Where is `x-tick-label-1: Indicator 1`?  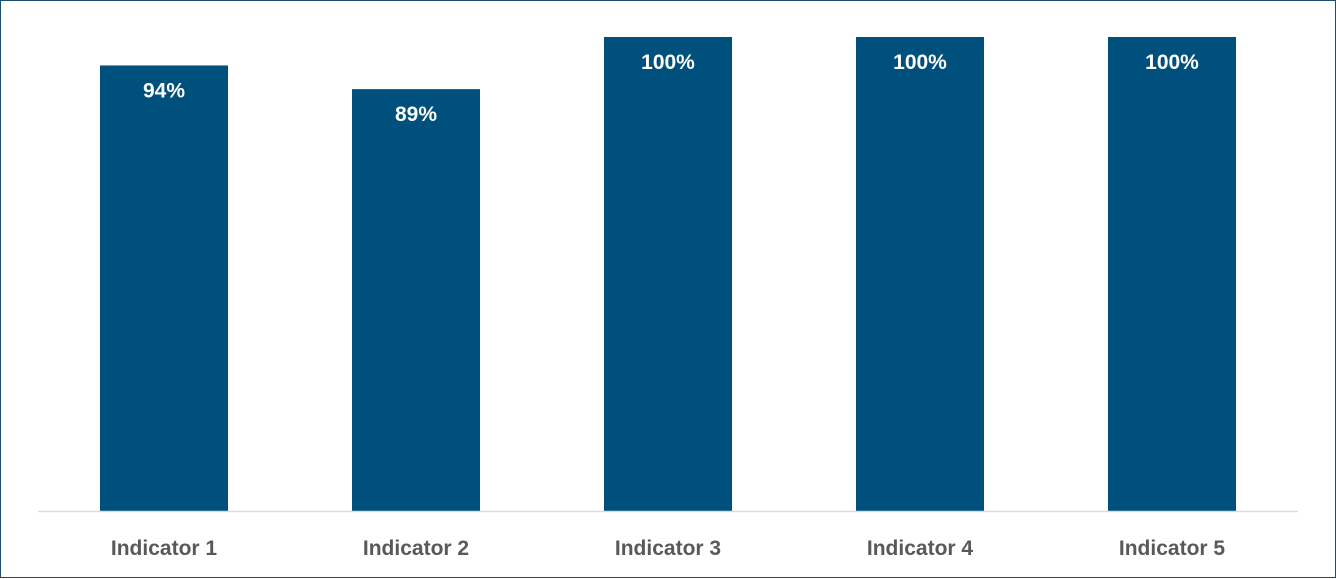 x-tick-label-1: Indicator 1 is located at coordinates (164, 548).